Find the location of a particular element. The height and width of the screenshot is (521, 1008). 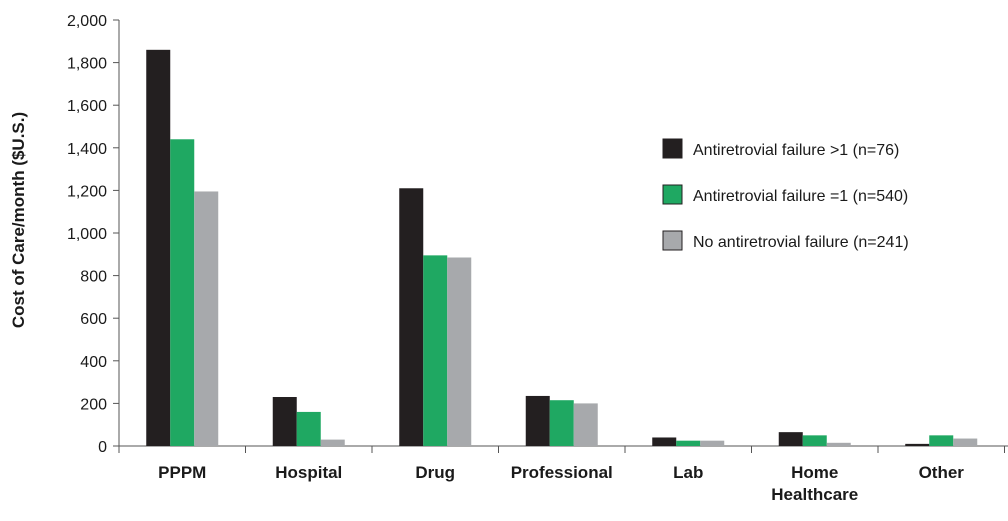

y-tick-label: 1,800 is located at coordinates (87, 64).